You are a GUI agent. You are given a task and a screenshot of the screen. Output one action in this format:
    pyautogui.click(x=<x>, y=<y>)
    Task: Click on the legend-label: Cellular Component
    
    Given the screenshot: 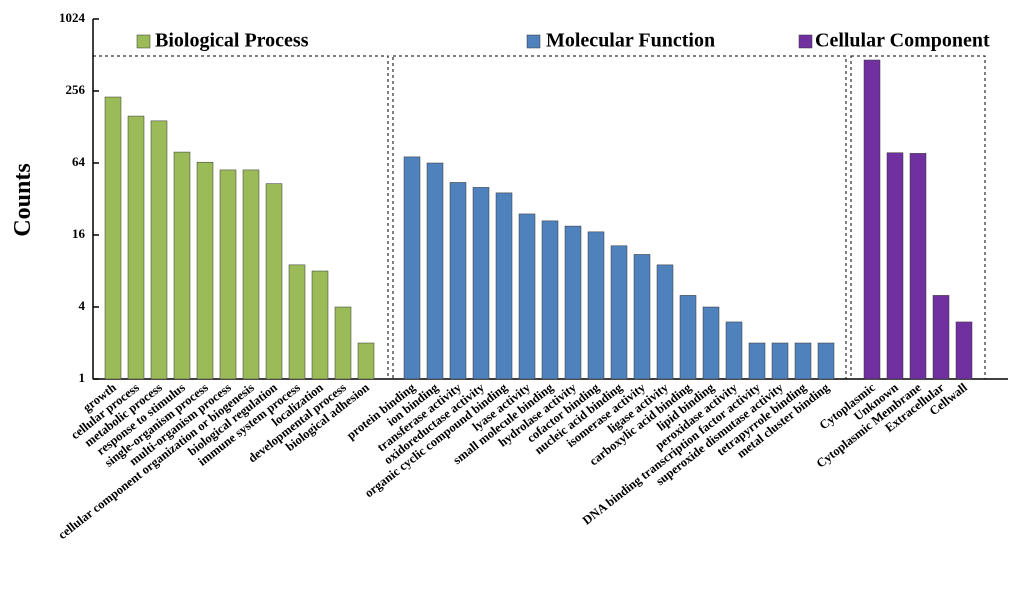 What is the action you would take?
    pyautogui.click(x=902, y=41)
    